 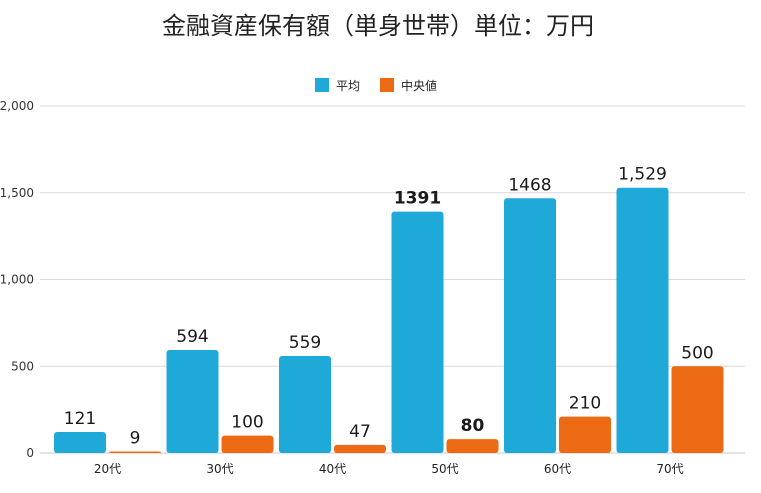 What do you see at coordinates (22, 366) in the screenshot?
I see `y-tick-label: 500` at bounding box center [22, 366].